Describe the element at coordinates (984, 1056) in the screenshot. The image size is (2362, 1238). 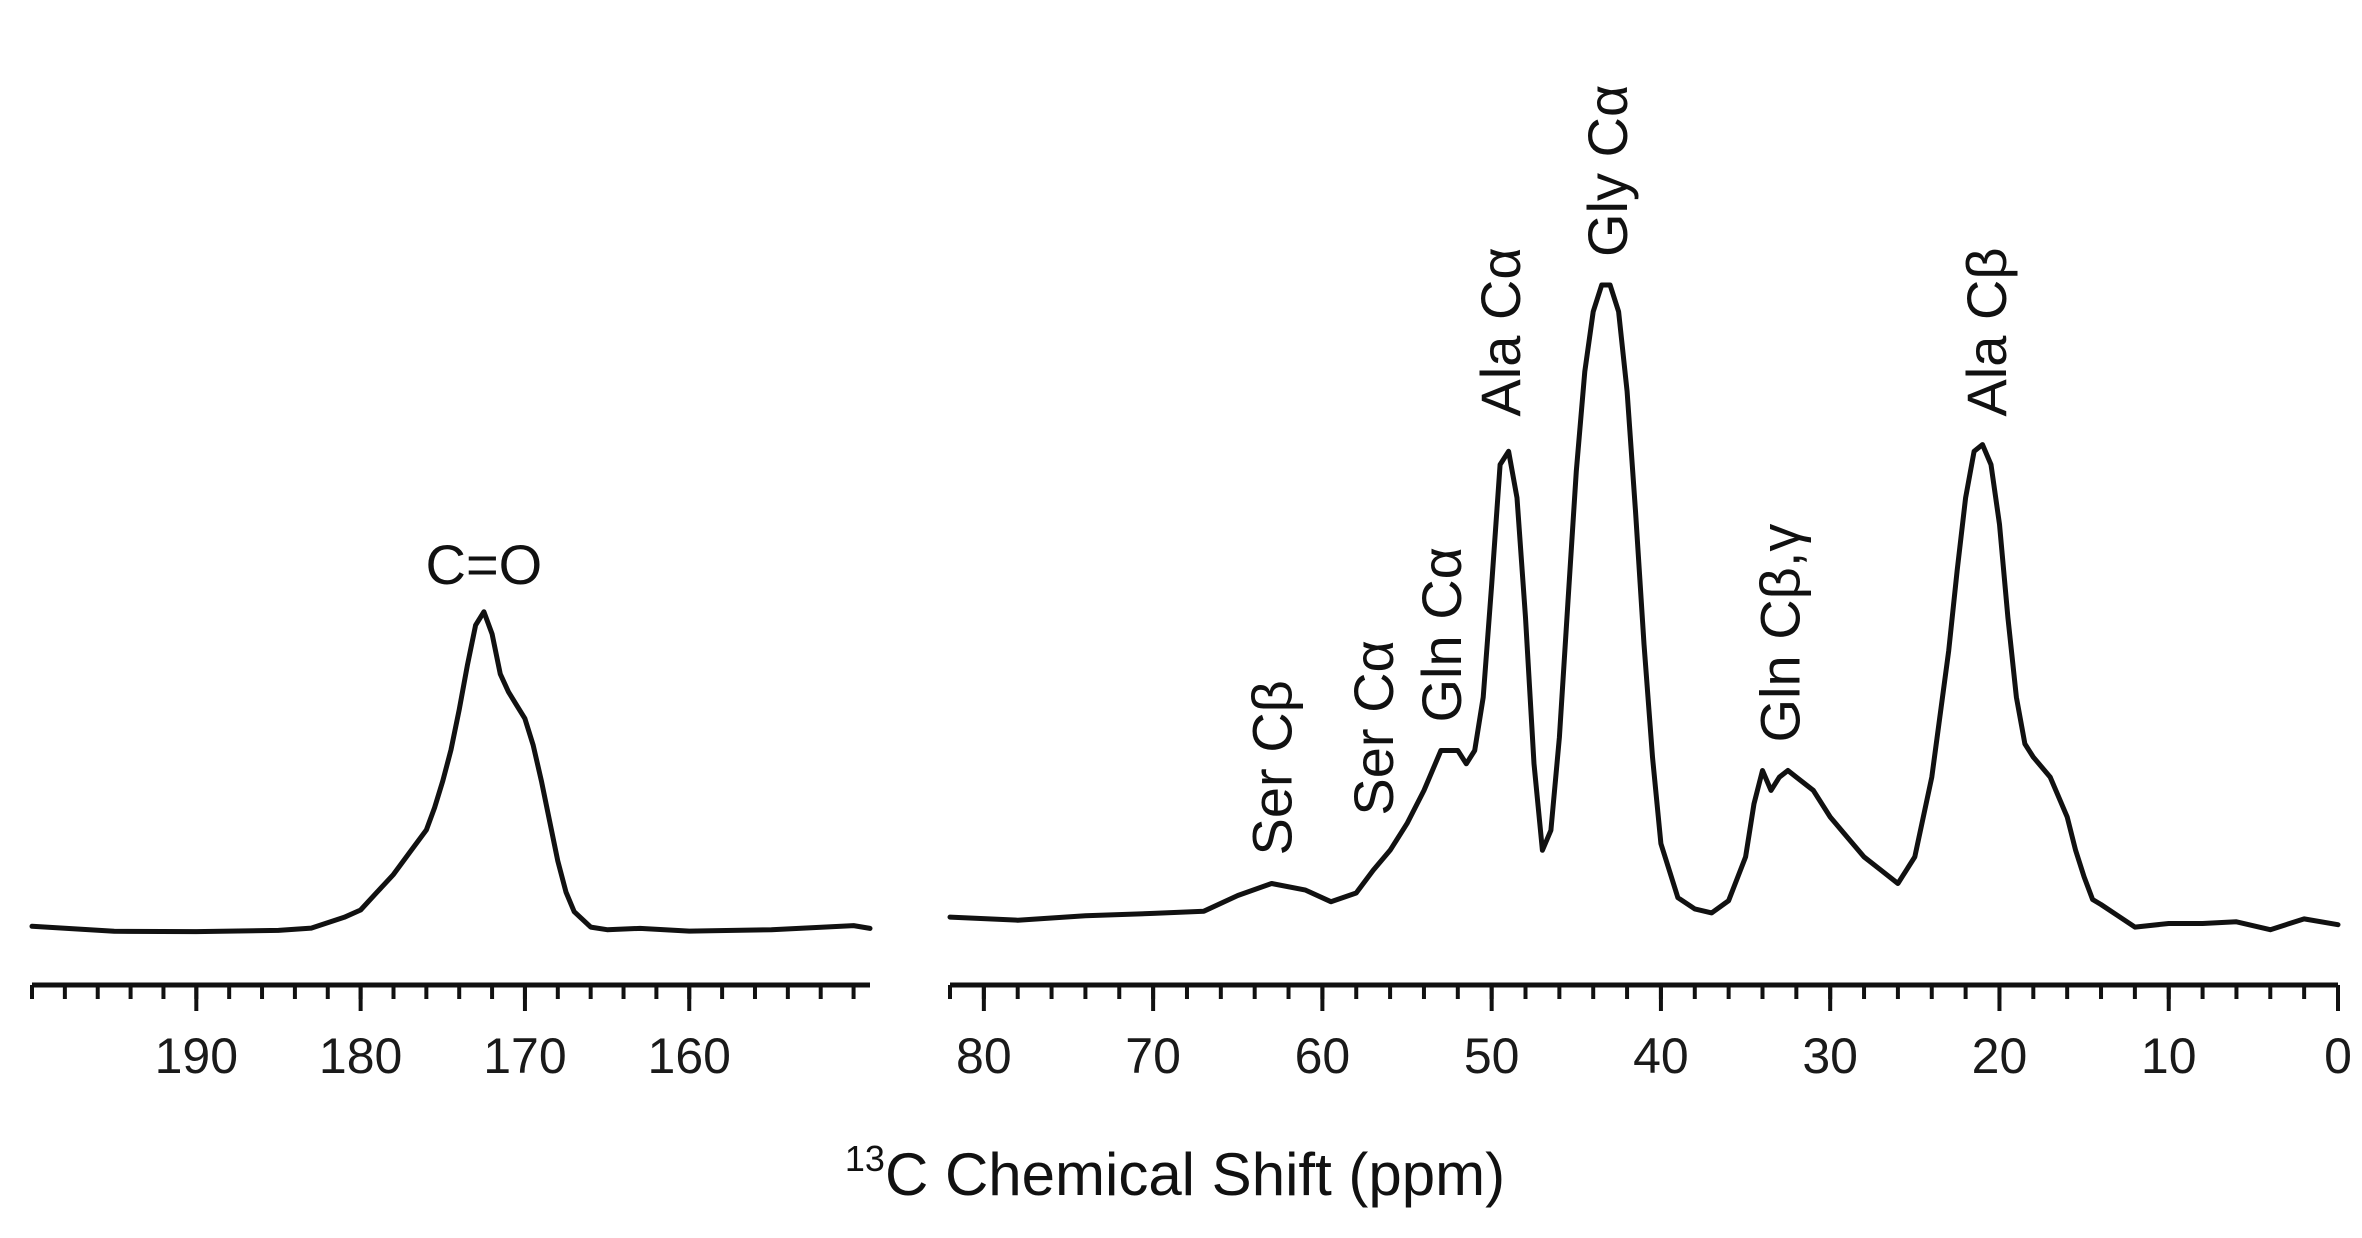
I see `x-tick-label: 80` at that location.